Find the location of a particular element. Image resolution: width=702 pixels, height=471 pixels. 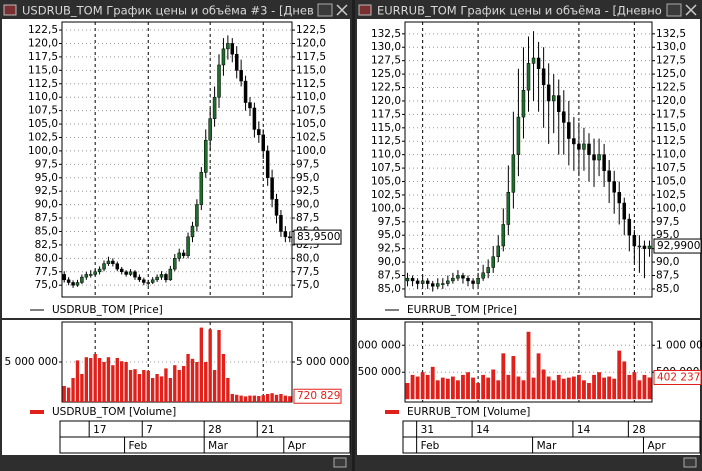

y-tick-label: 90,0 is located at coordinates (307, 205).